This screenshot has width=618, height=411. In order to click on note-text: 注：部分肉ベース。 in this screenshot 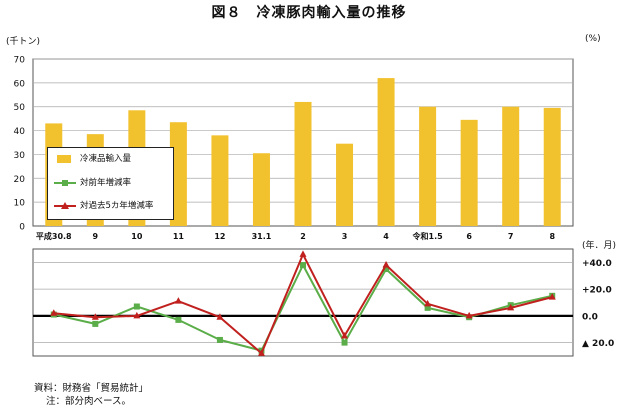, I will do `click(89, 401)`.